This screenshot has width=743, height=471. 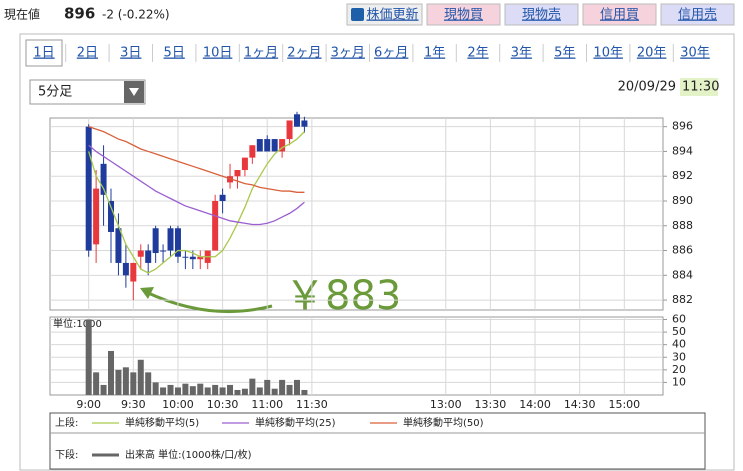 I want to click on tab: 2日, so click(x=87, y=53).